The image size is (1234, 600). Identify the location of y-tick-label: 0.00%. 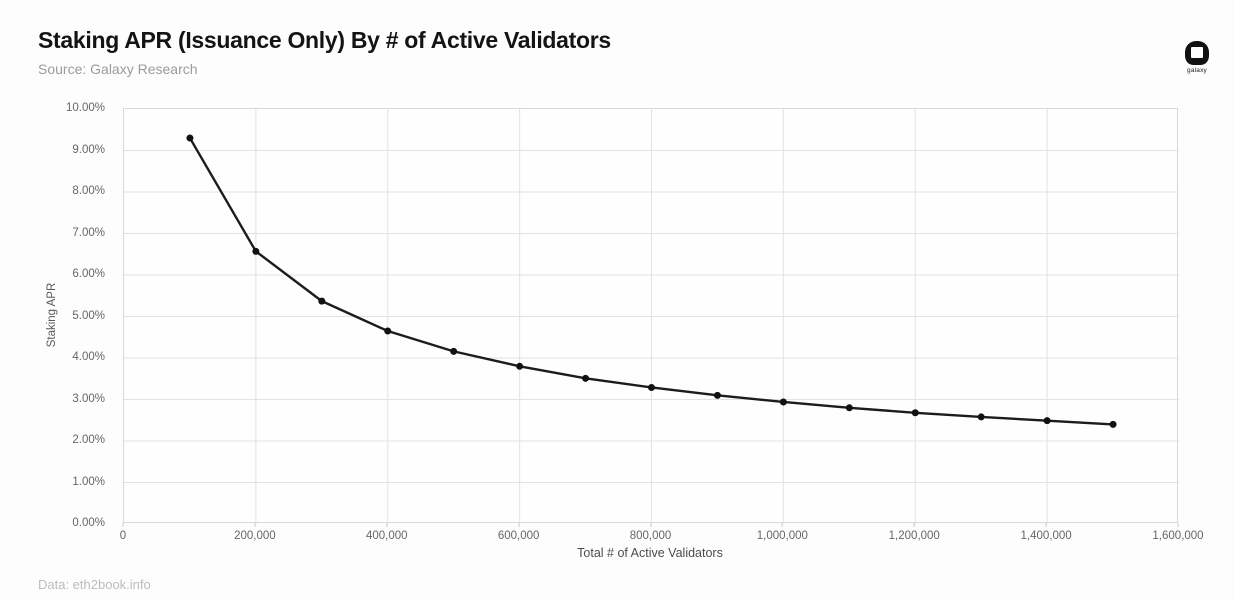
(88, 523).